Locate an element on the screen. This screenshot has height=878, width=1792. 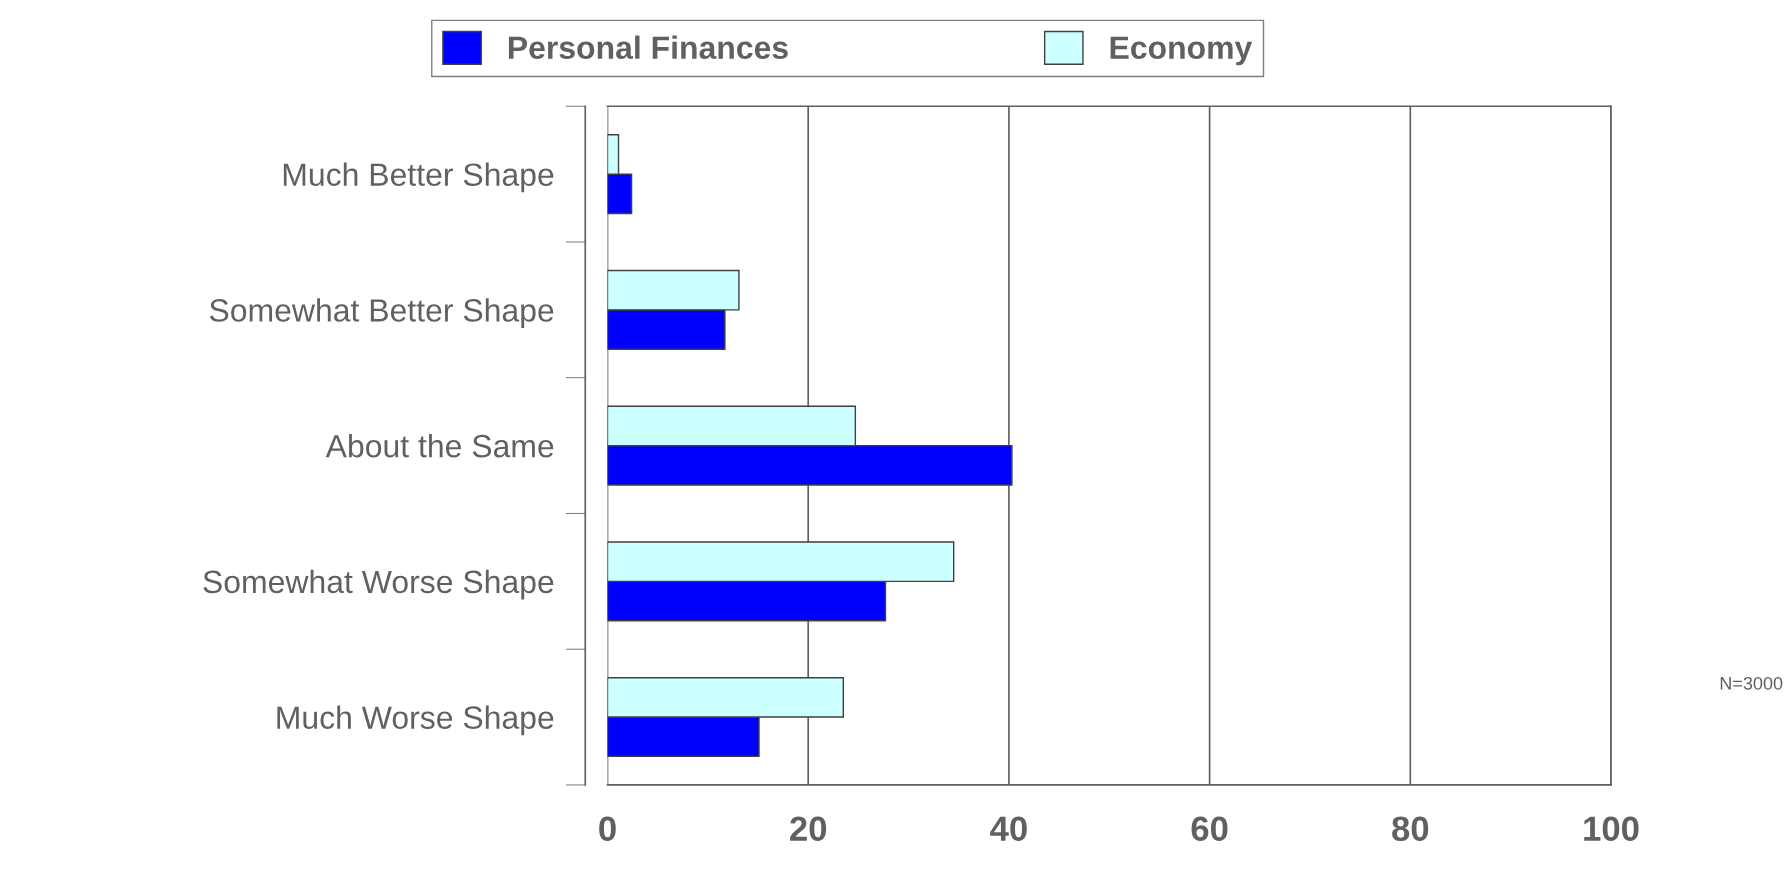
x-tick-label: 40 is located at coordinates (1008, 828).